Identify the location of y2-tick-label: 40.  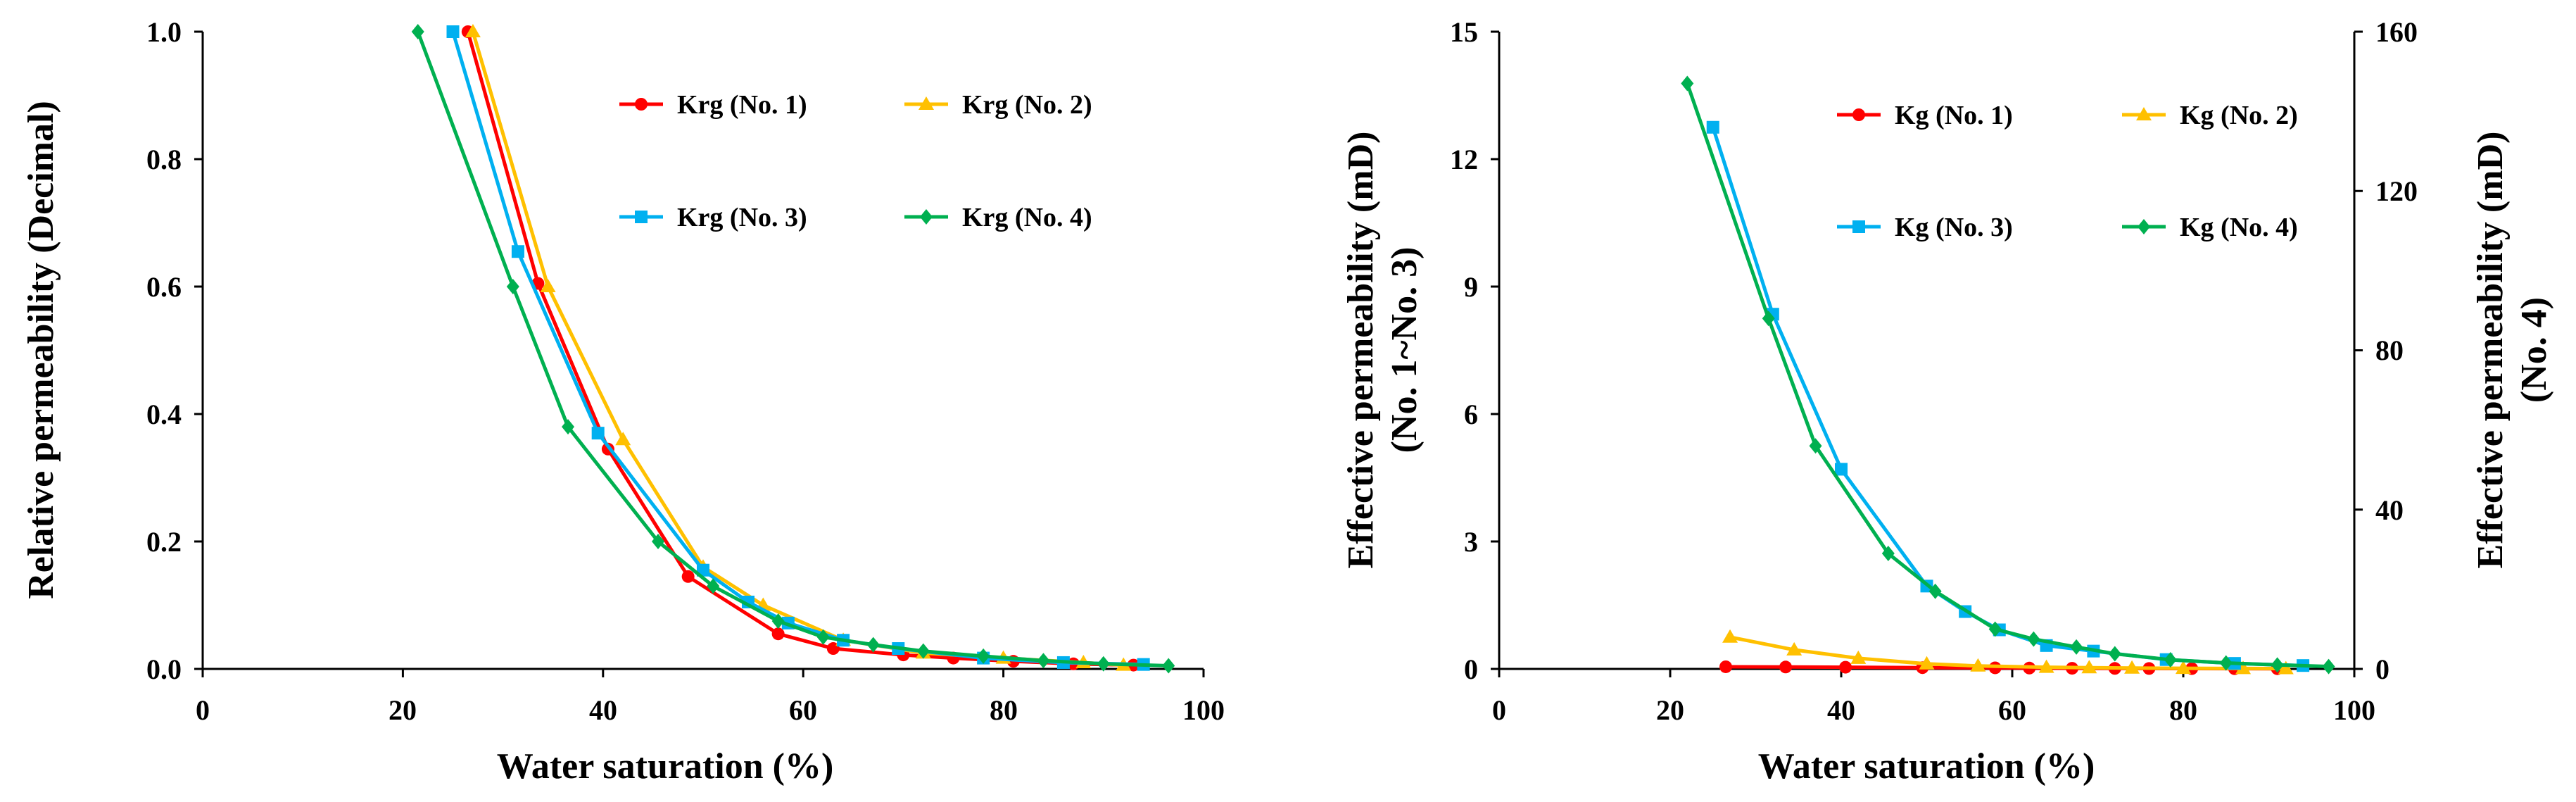
(2389, 510).